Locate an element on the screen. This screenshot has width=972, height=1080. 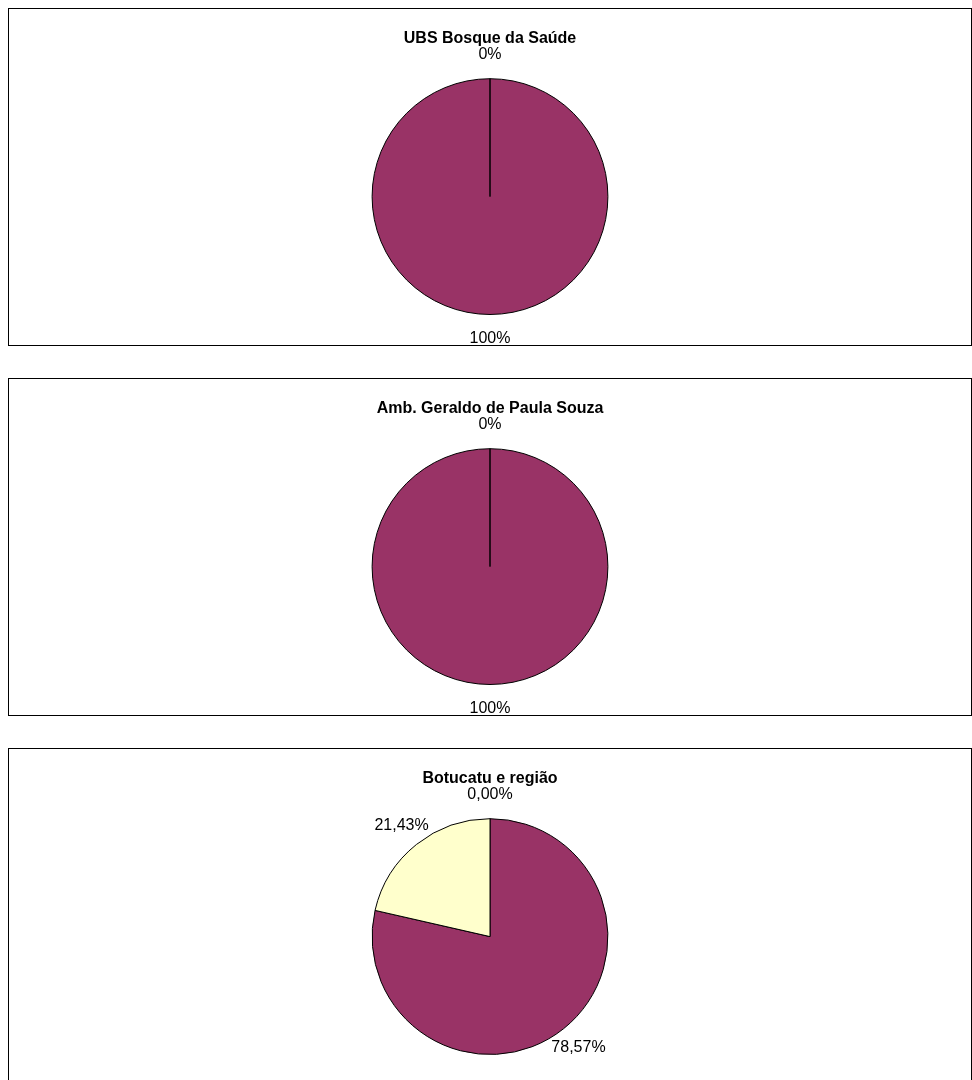
chart-title: Amb. Geraldo de Paula Souza is located at coordinates (490, 408).